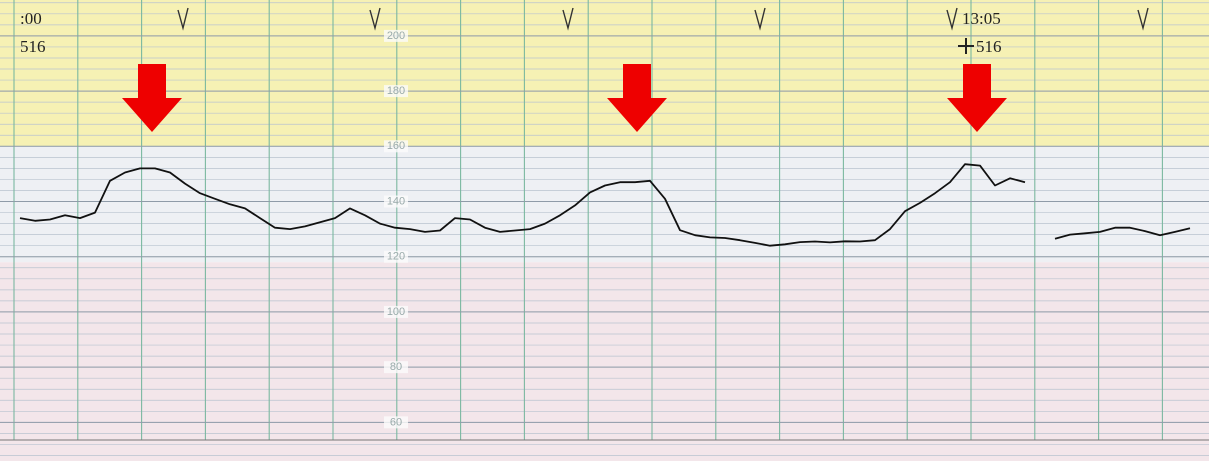 This screenshot has width=1209, height=461. I want to click on y-tick-label: 80, so click(396, 367).